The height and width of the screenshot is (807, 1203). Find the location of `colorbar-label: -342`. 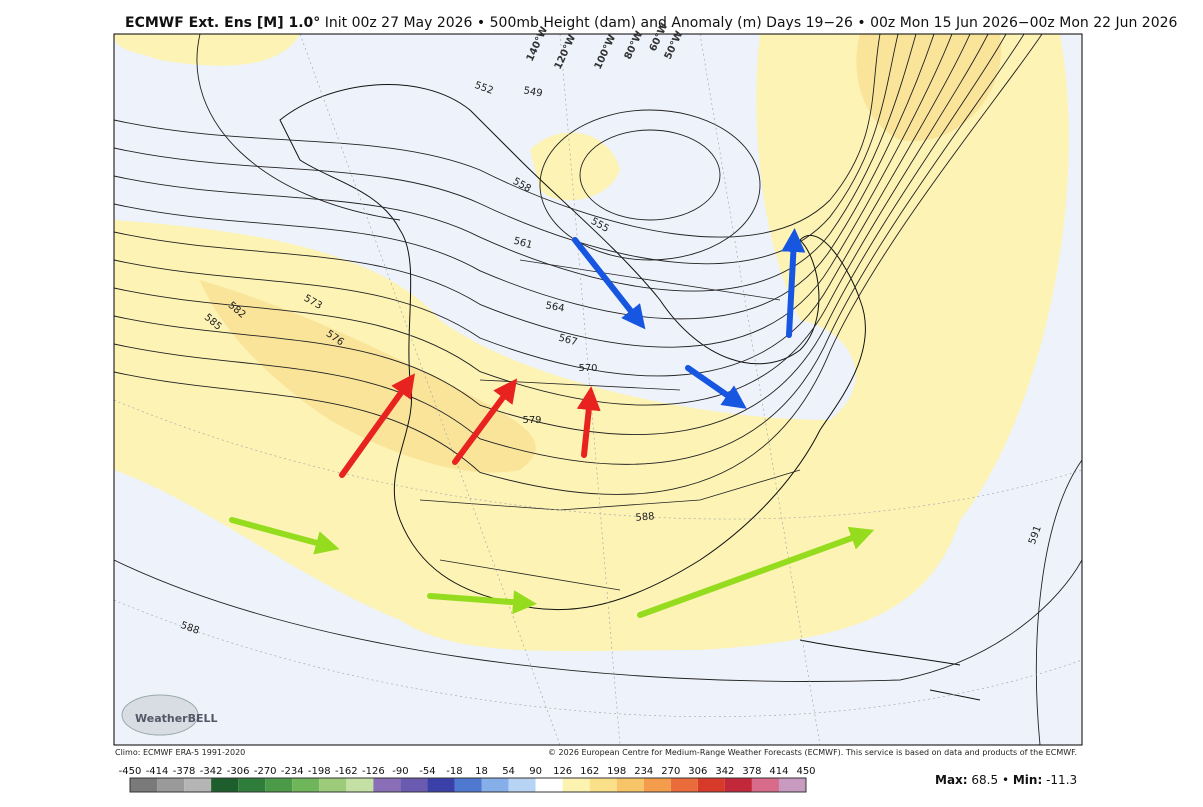

colorbar-label: -342 is located at coordinates (211, 771).